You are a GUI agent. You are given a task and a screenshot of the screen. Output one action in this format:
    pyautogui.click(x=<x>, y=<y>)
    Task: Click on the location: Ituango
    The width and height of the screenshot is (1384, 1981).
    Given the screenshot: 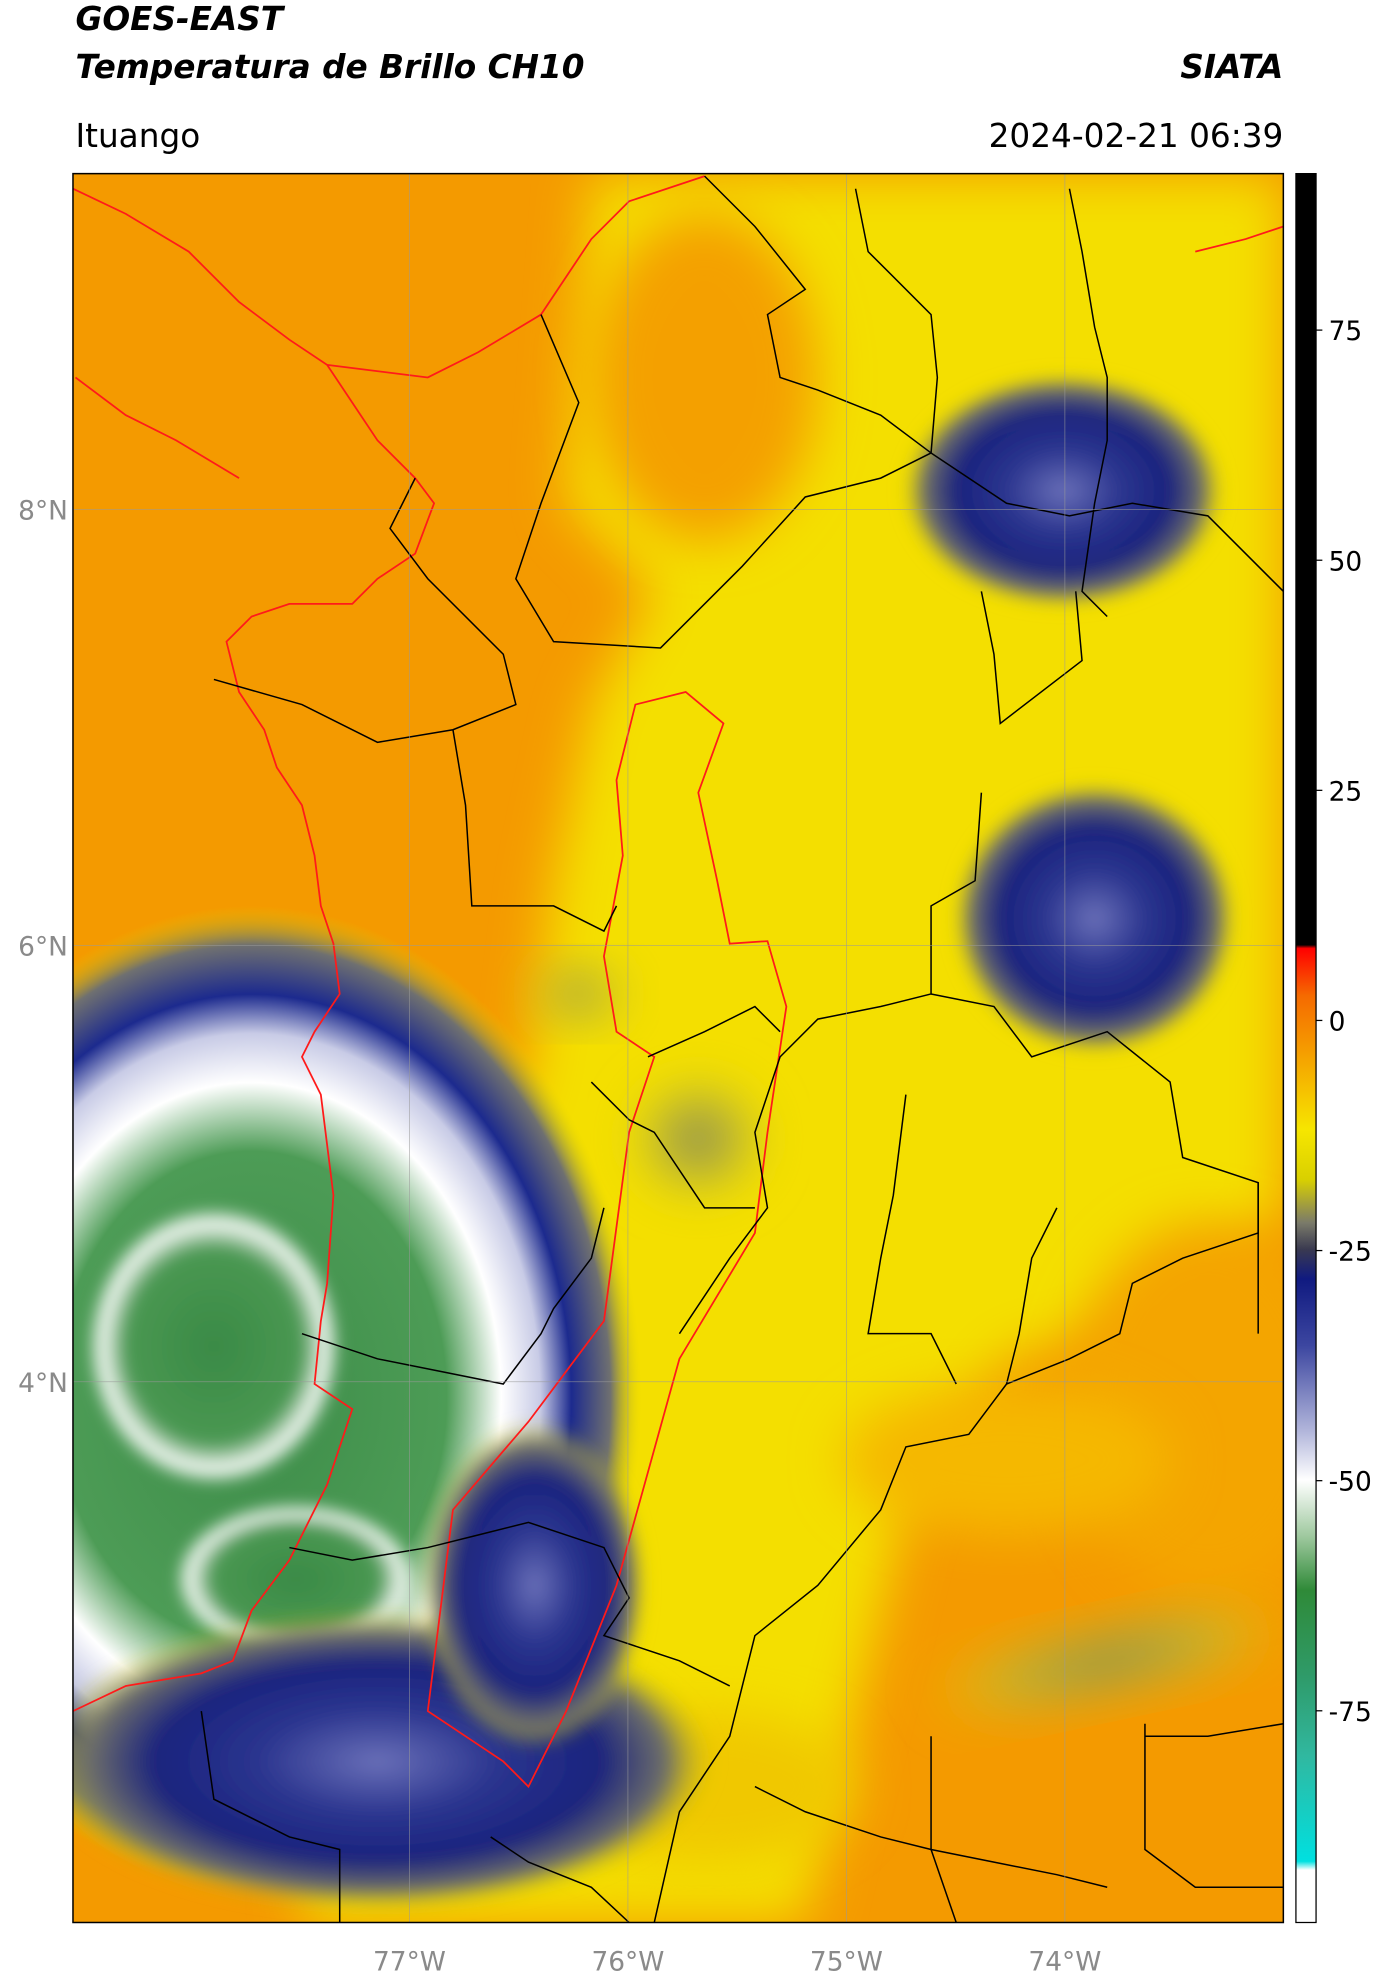 What is the action you would take?
    pyautogui.click(x=137, y=136)
    